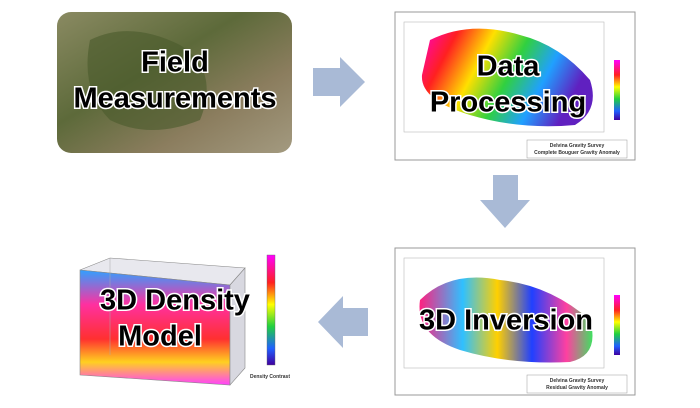 This screenshot has height=408, width=700. I want to click on node-label: 3D Inversion, so click(506, 321).